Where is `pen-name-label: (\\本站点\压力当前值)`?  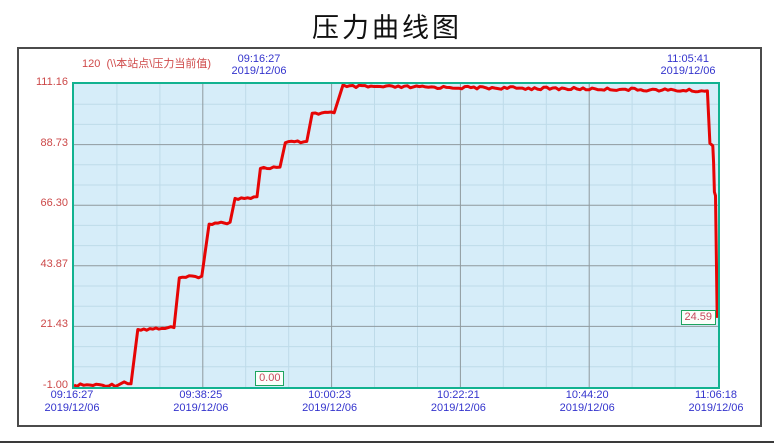 pen-name-label: (\\本站点\压力当前值) is located at coordinates (158, 64).